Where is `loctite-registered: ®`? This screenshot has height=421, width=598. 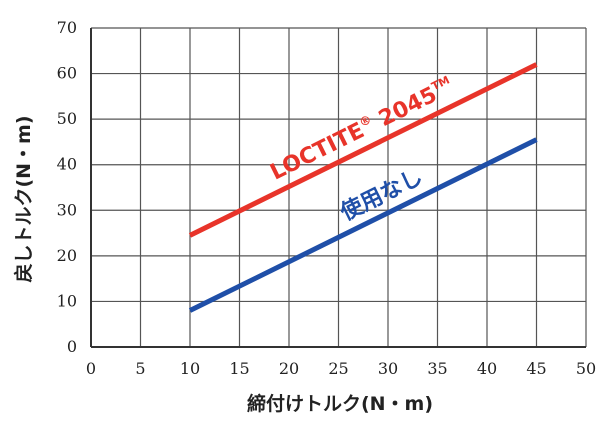
loctite-registered: ® is located at coordinates (365, 121).